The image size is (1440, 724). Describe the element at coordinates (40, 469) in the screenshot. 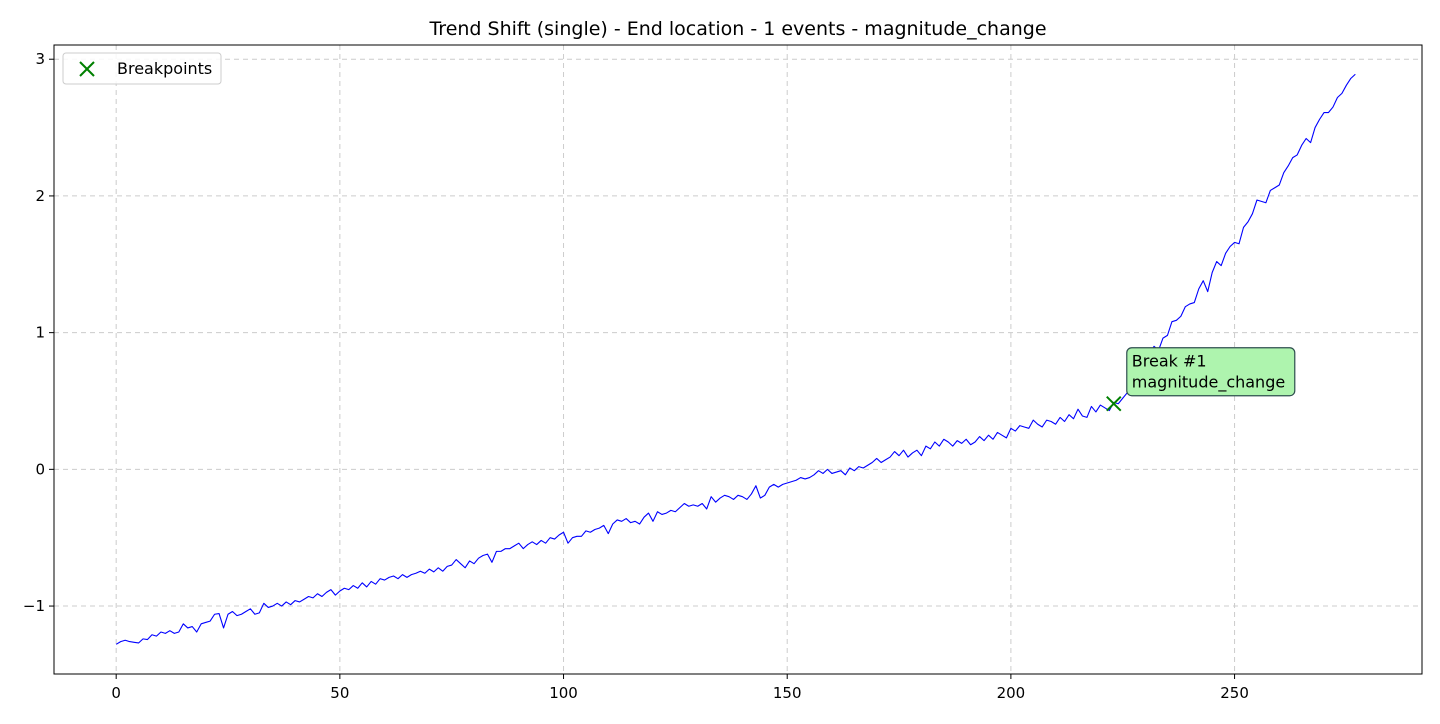

I see `y-tick-label: 0` at that location.